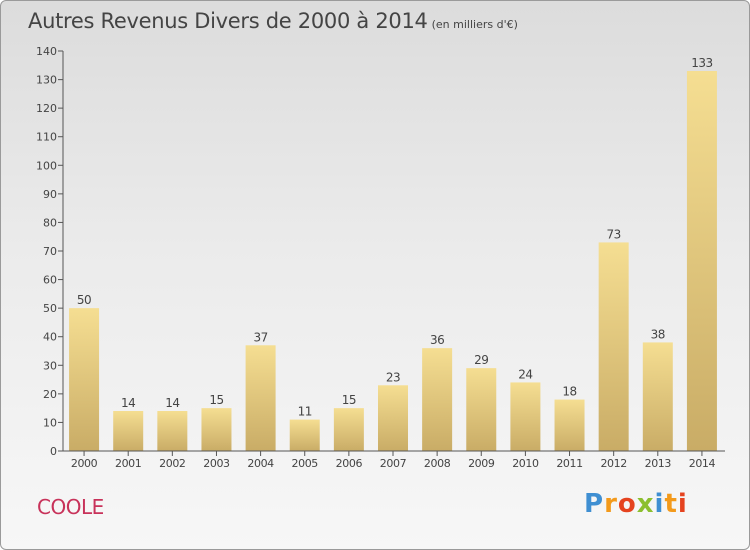  What do you see at coordinates (525, 374) in the screenshot?
I see `data-label-2010: 24` at bounding box center [525, 374].